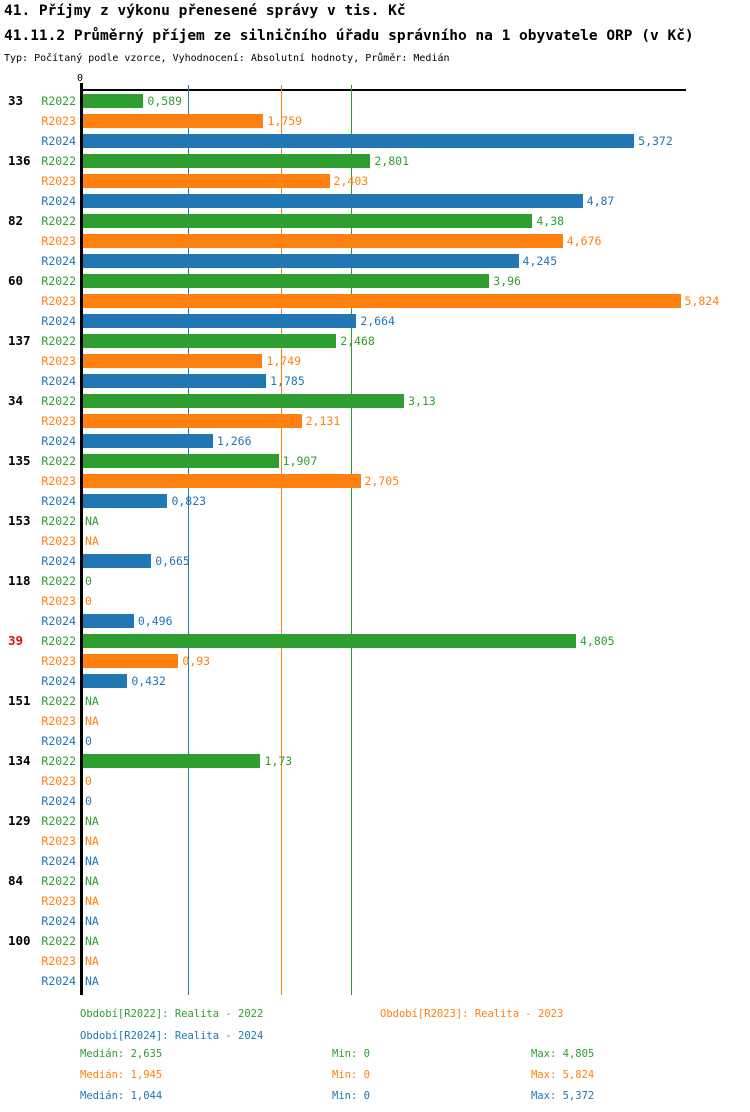 Image resolution: width=750 pixels, height=1112 pixels. I want to click on bar-row: R2023 0,93, so click(363, 661).